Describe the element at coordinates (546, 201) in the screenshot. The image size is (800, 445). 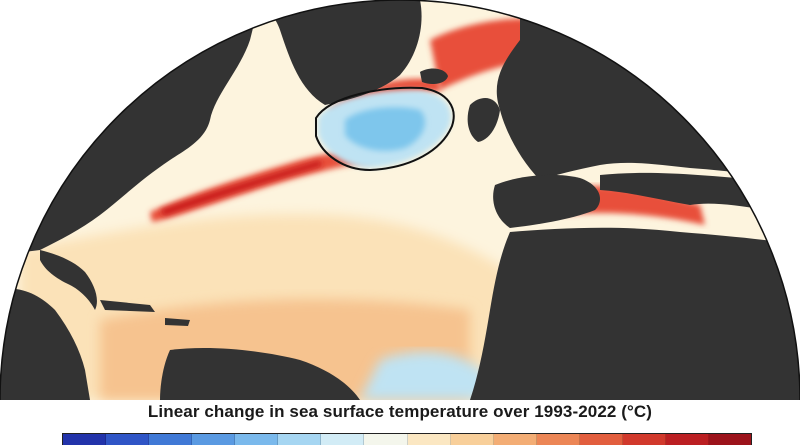
I see `iberia` at that location.